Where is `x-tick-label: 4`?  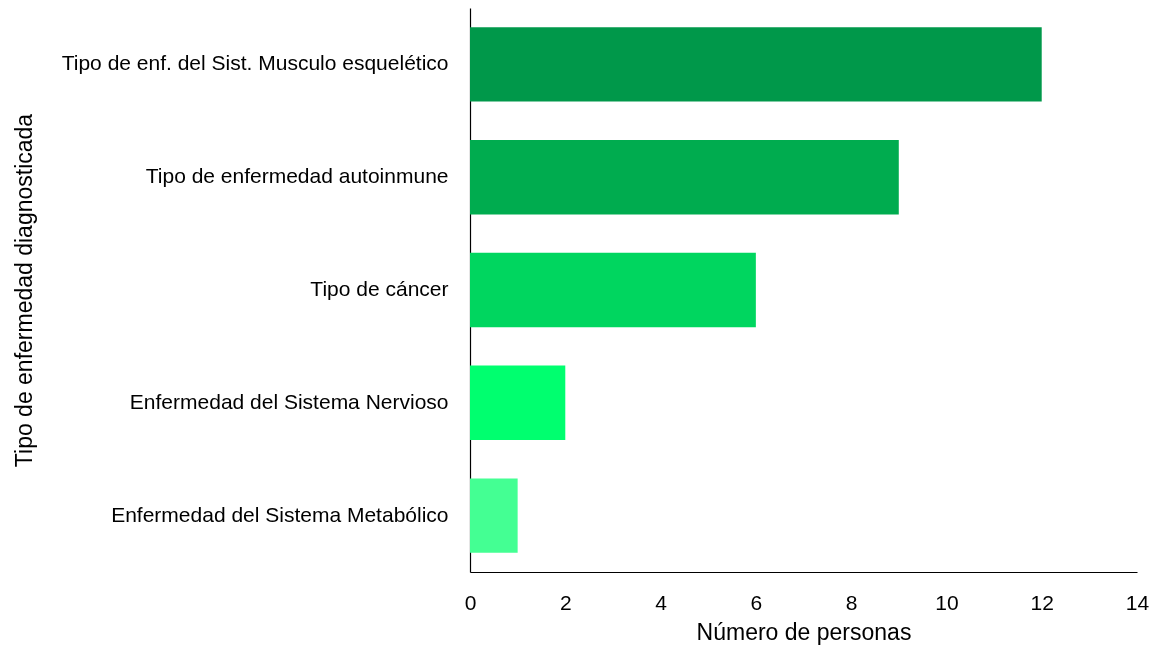 x-tick-label: 4 is located at coordinates (661, 602).